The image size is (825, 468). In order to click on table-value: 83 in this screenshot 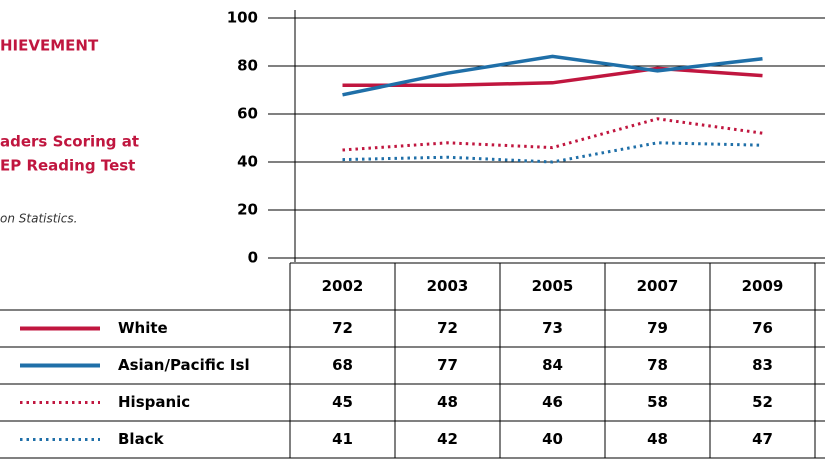, I will do `click(762, 365)`.